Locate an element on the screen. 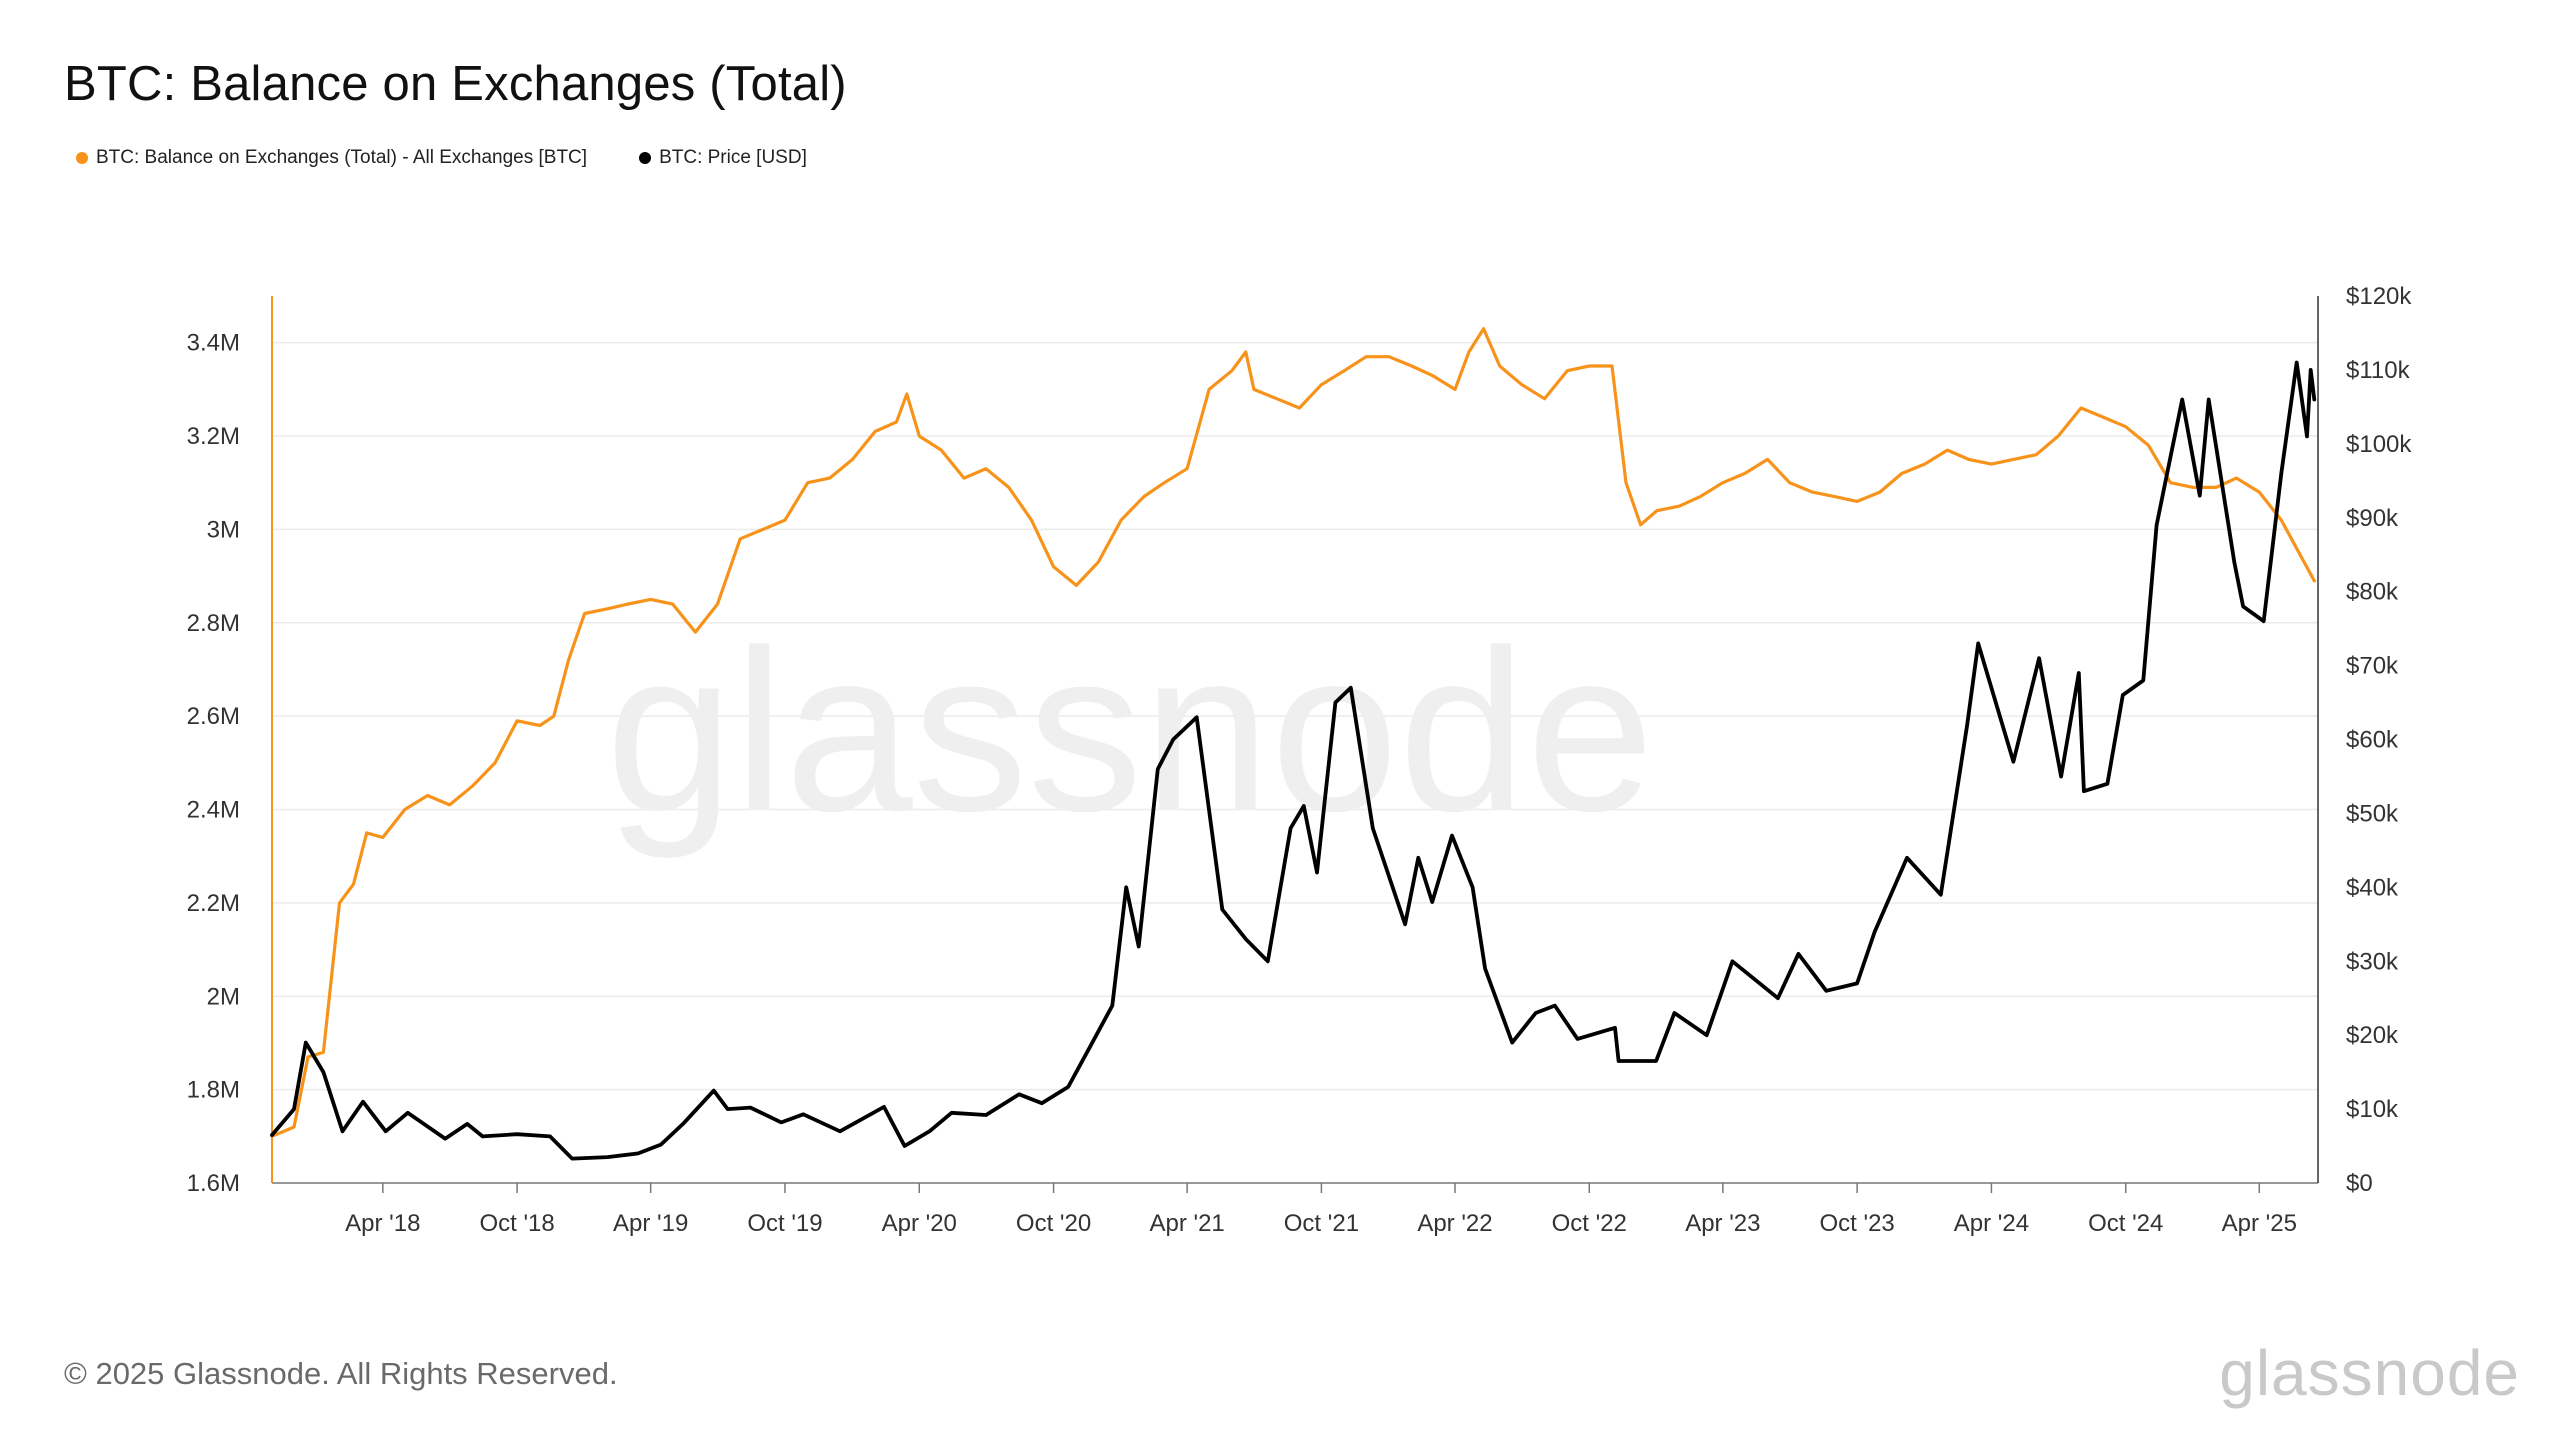  y-right-tick-label: $120k is located at coordinates (2379, 296).